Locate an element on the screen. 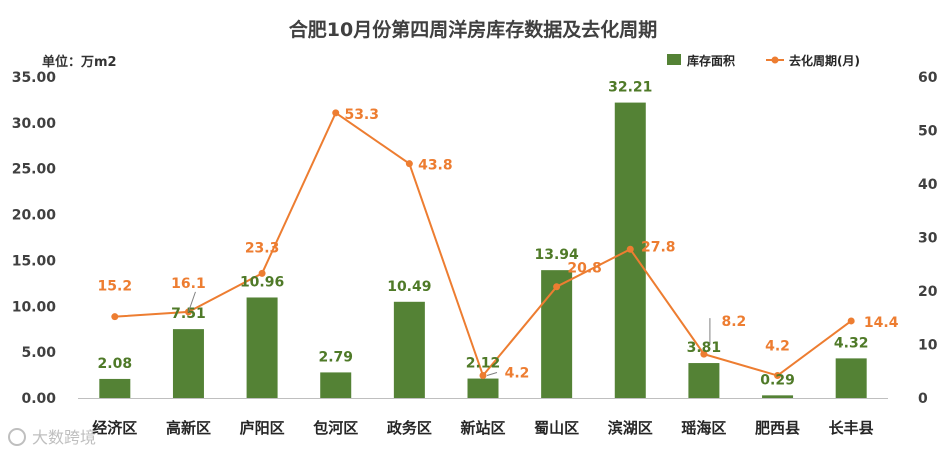 Image resolution: width=946 pixels, height=456 pixels. category-label: 政务区 is located at coordinates (409, 428).